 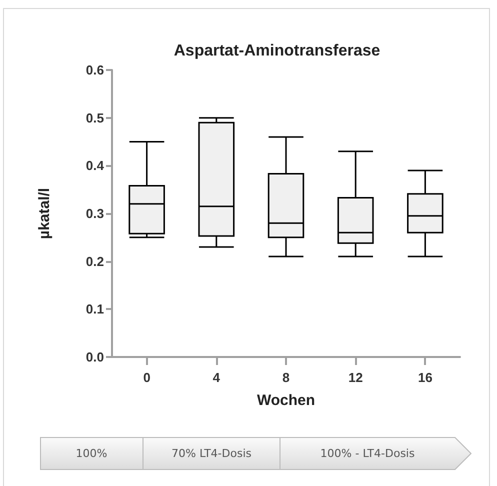 What do you see at coordinates (95, 309) in the screenshot?
I see `y-tick-label: 0.1` at bounding box center [95, 309].